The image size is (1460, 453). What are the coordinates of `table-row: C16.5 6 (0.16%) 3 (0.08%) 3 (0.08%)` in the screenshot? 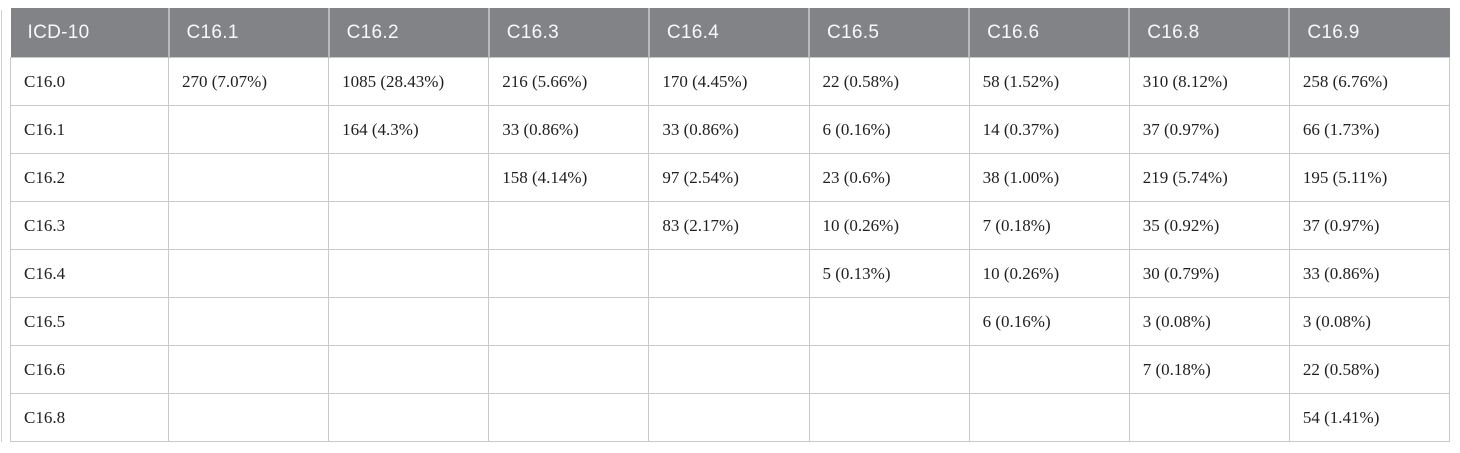 It's located at (730, 321).